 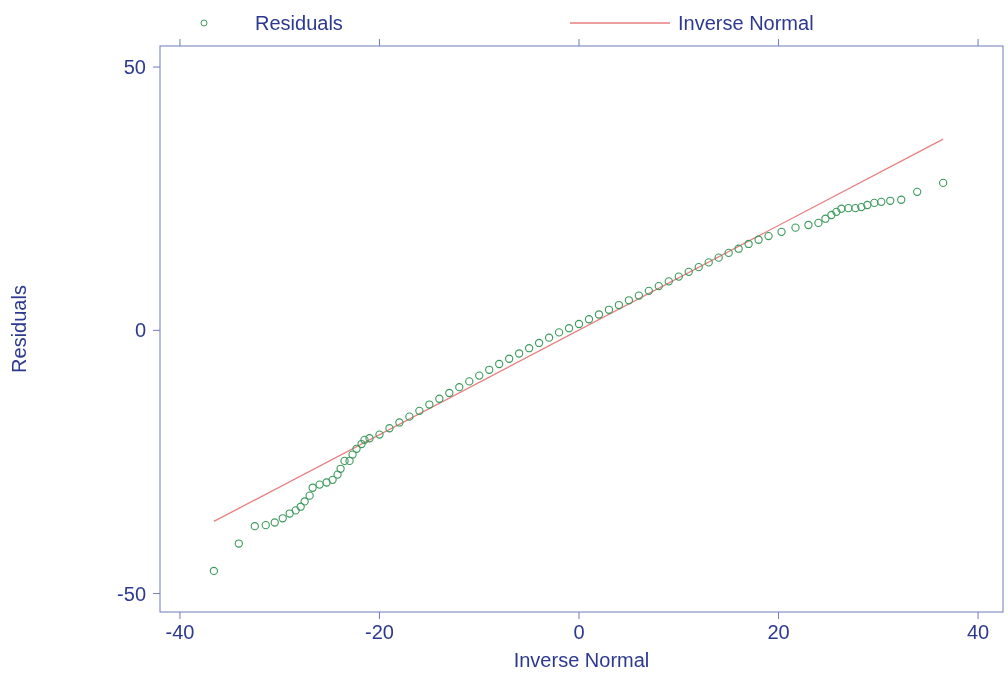 What do you see at coordinates (579, 632) in the screenshot?
I see `x-tick-label: 0` at bounding box center [579, 632].